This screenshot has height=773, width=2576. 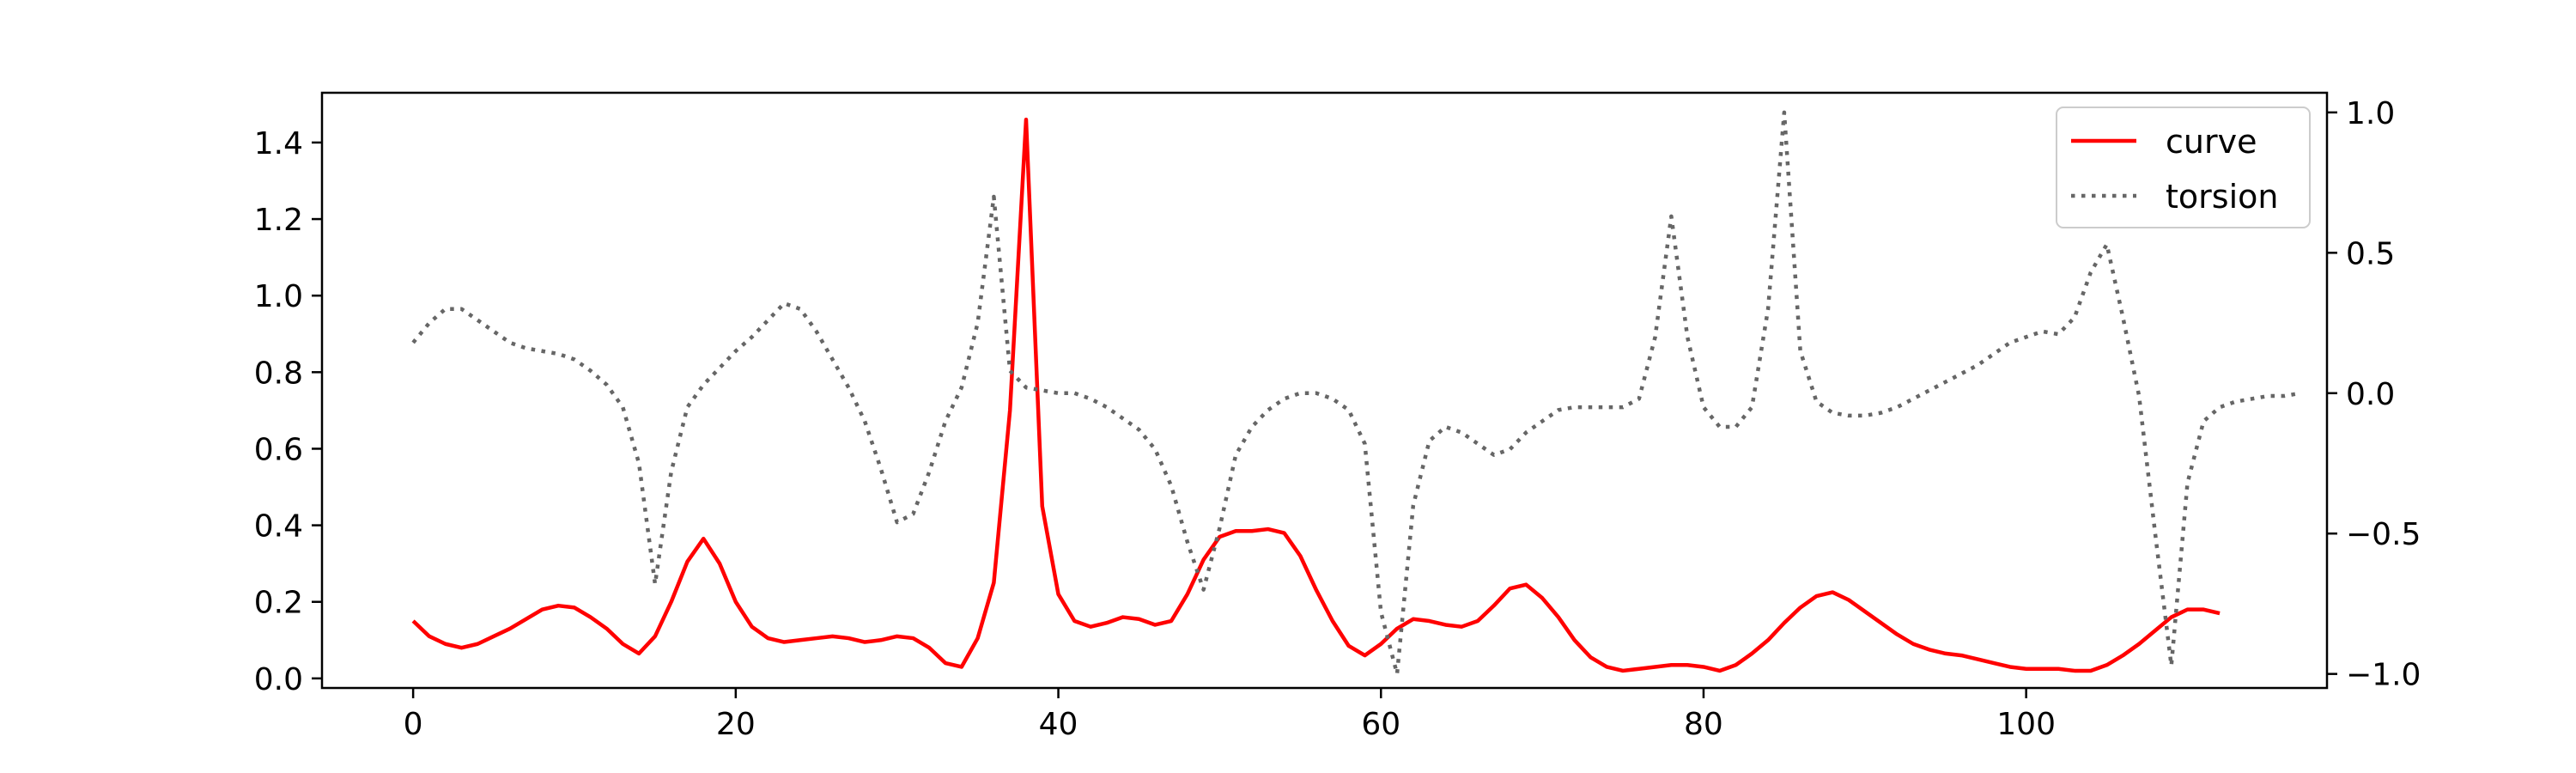 What do you see at coordinates (2370, 394) in the screenshot?
I see `y2-tick-label: 0.0` at bounding box center [2370, 394].